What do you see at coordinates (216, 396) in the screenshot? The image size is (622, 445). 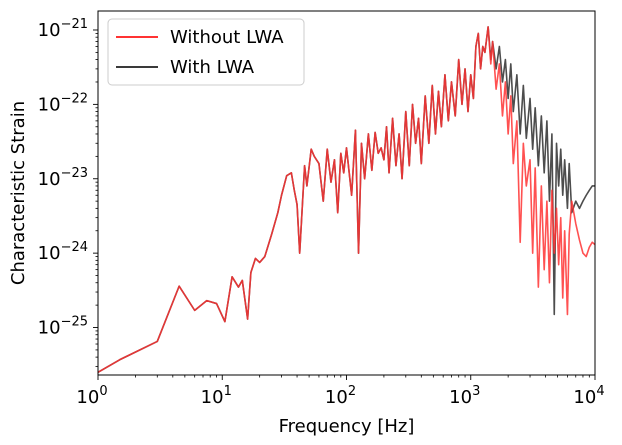 I see `x-tick-label: 10¹` at bounding box center [216, 396].